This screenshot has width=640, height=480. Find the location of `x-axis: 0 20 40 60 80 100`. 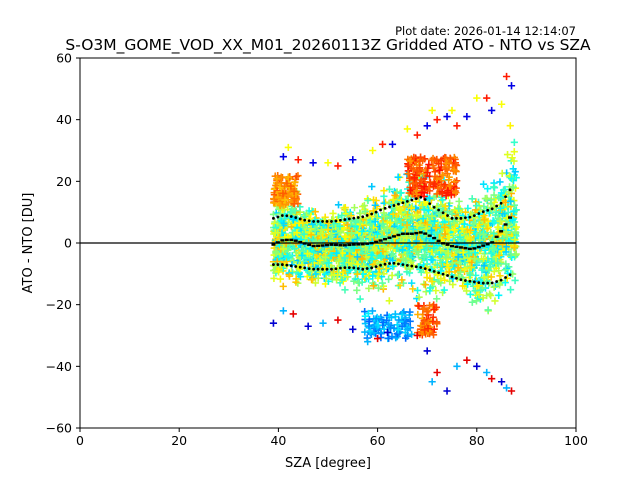

x-axis: 0 20 40 60 80 100 is located at coordinates (332, 438).